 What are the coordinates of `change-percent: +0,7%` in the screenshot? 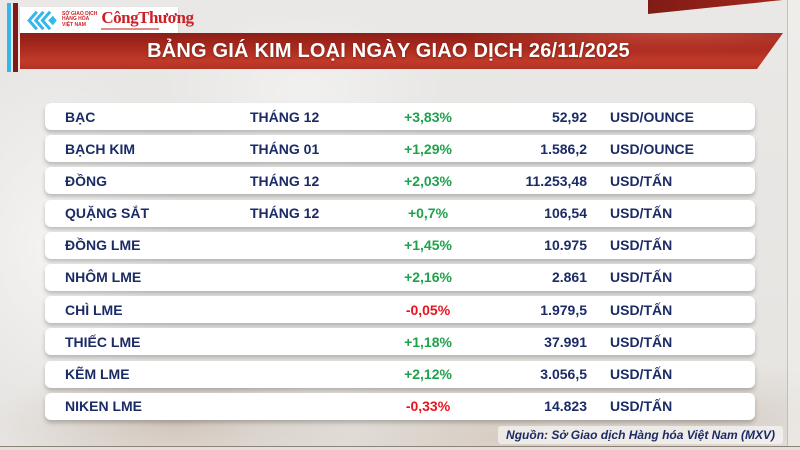 It's located at (428, 213).